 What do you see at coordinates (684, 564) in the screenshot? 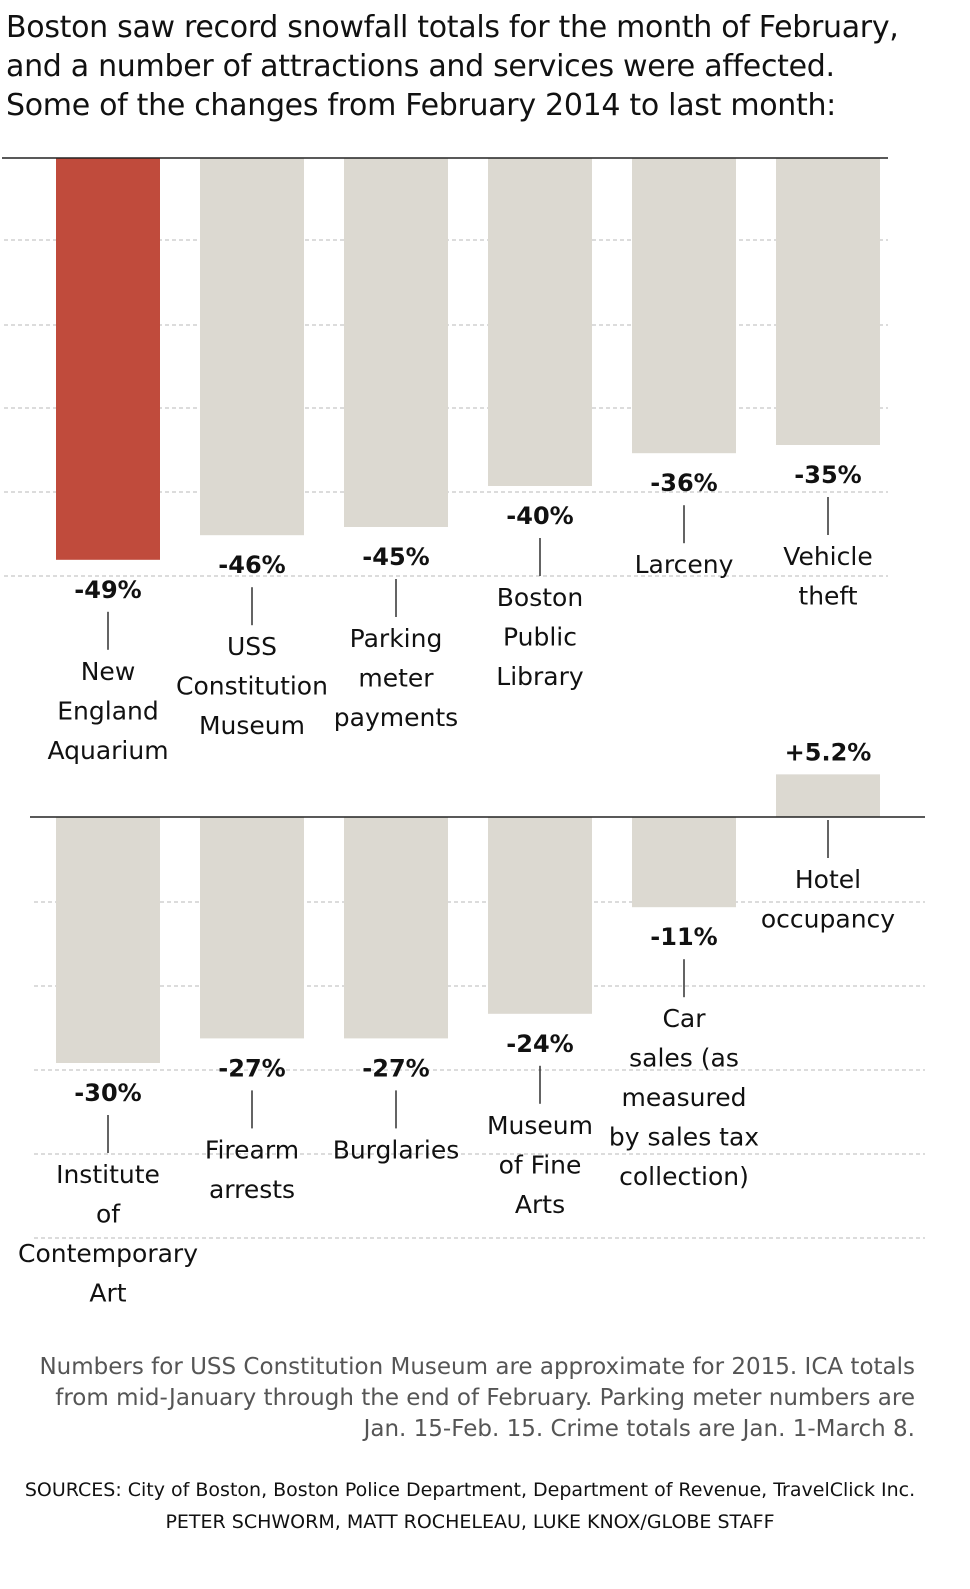
I see `category-label: Larceny` at bounding box center [684, 564].